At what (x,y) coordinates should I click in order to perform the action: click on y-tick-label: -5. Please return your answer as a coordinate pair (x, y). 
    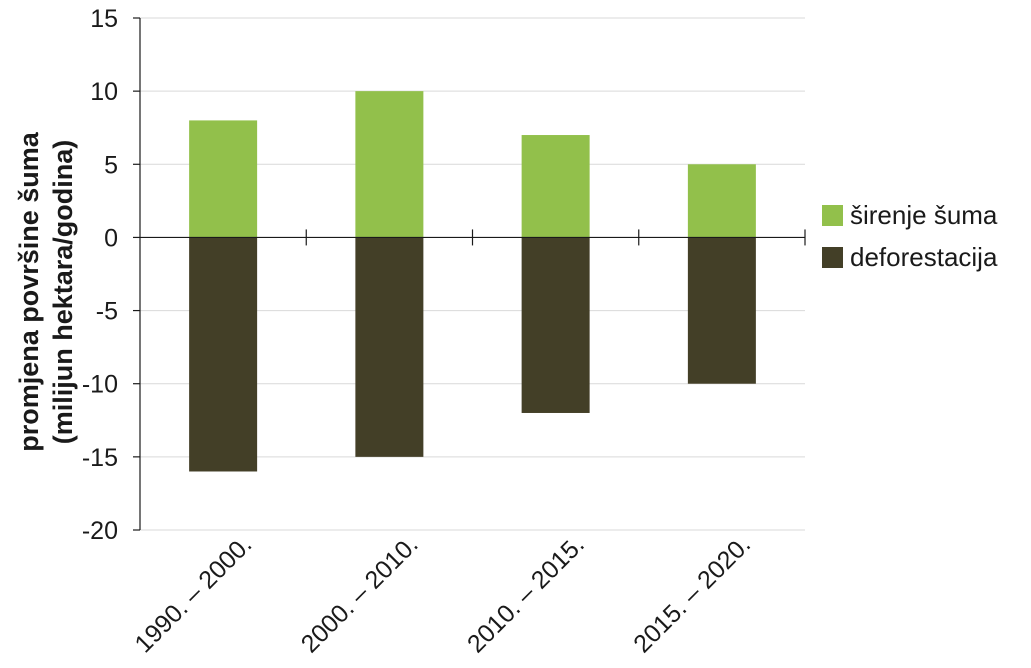
    Looking at the image, I should click on (107, 312).